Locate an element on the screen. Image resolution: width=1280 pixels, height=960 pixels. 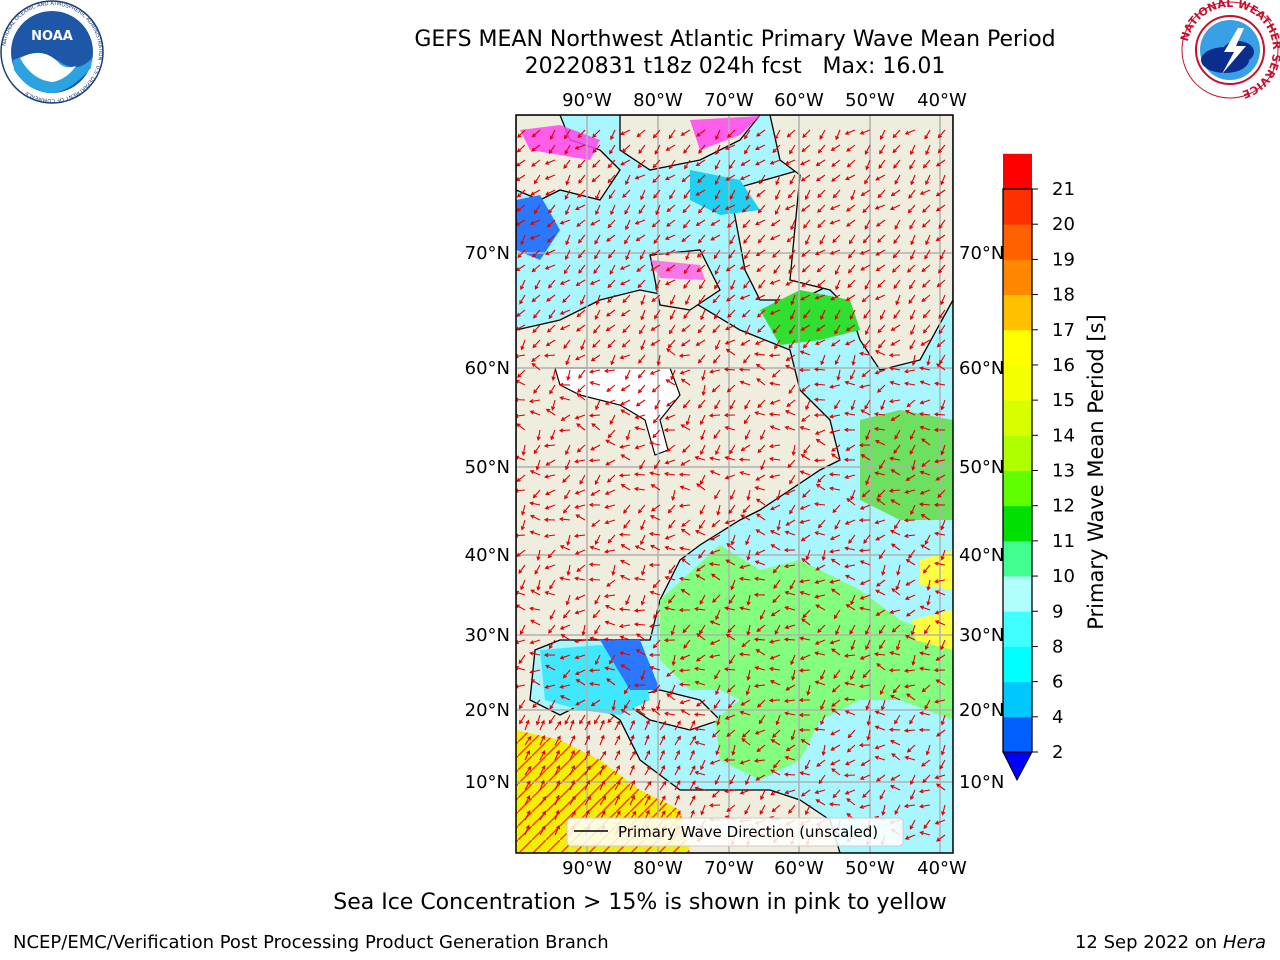
colorbar-tick-label: 2 is located at coordinates (1057, 752).